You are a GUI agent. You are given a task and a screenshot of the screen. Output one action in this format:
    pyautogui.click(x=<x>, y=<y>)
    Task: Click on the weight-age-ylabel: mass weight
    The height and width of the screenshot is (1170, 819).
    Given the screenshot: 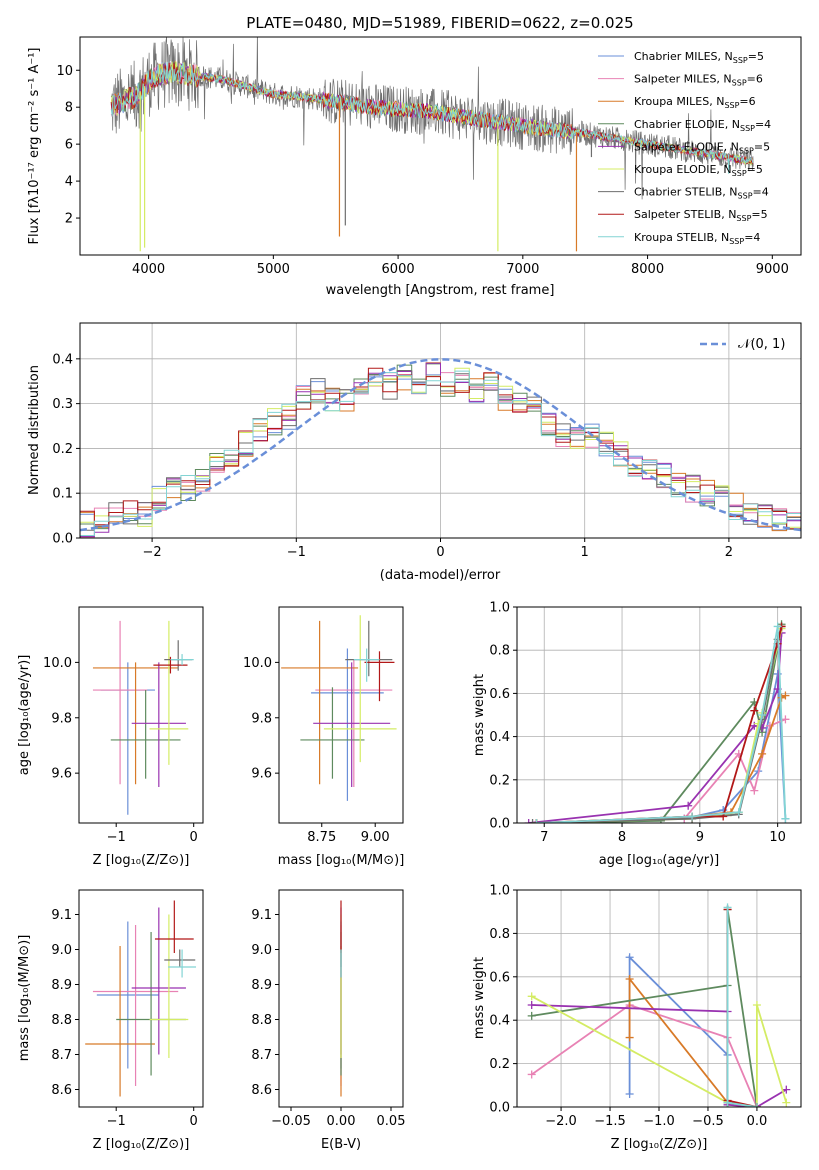 What is the action you would take?
    pyautogui.click(x=479, y=715)
    